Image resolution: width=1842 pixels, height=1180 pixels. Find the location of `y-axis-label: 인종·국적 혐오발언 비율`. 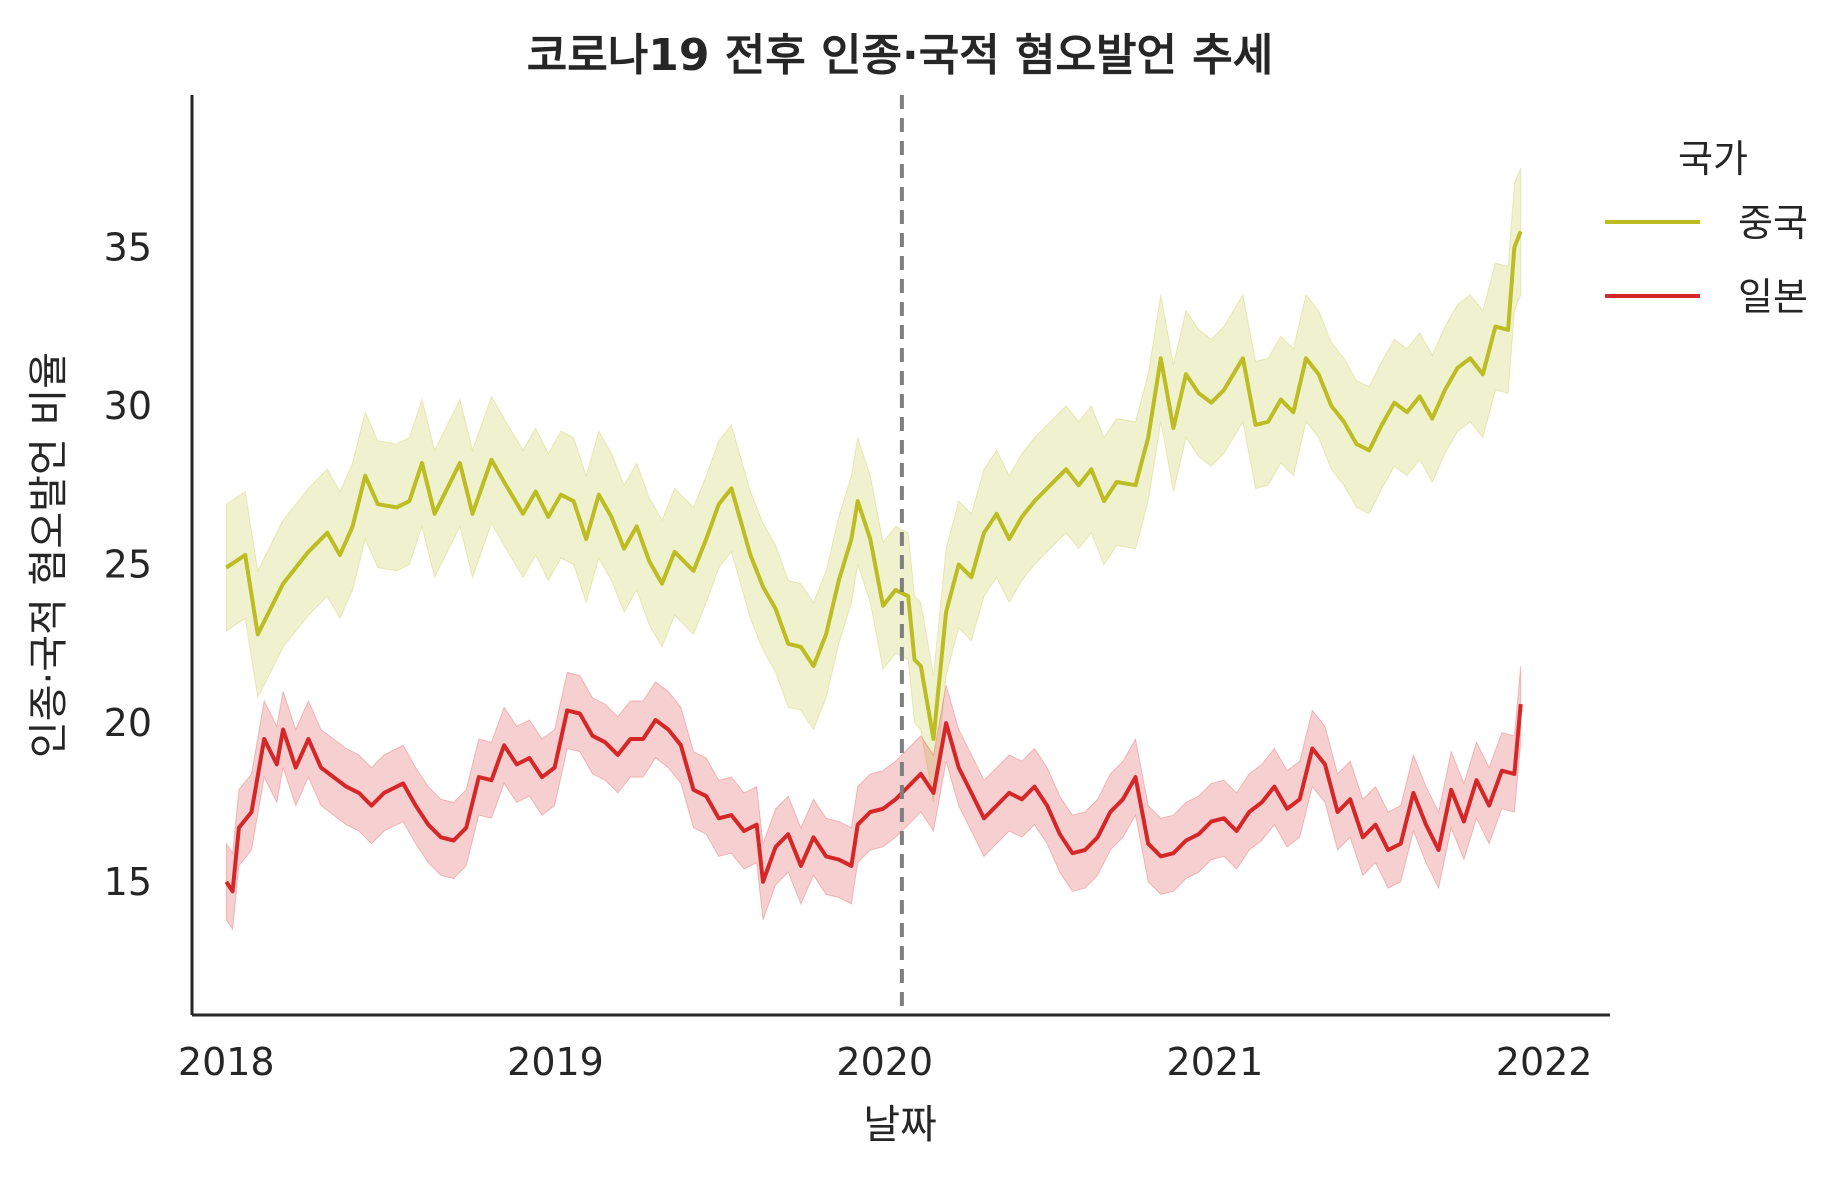

y-axis-label: 인종·국적 혐오발언 비율 is located at coordinates (49, 555).